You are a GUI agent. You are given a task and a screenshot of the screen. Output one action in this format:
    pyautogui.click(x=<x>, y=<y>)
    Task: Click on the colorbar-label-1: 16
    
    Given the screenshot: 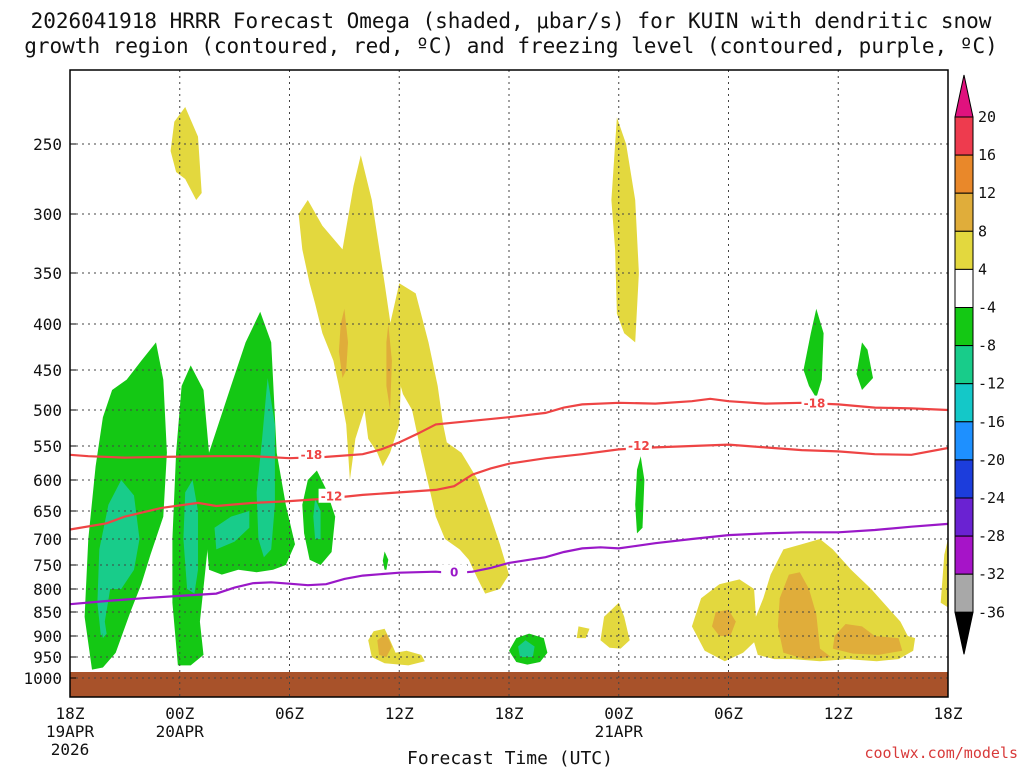 What is the action you would take?
    pyautogui.click(x=987, y=155)
    